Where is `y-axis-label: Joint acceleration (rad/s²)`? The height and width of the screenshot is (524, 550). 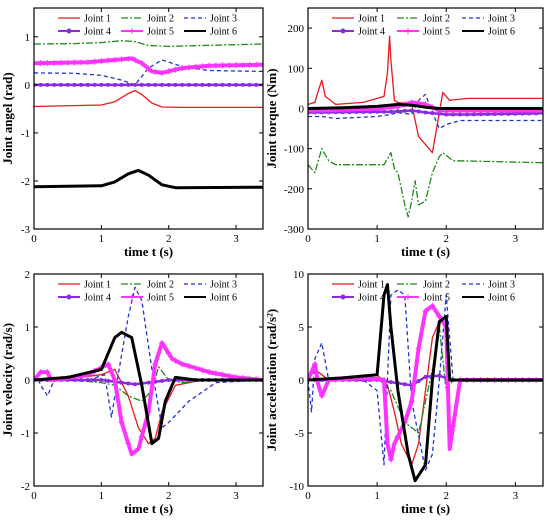
y-axis-label: Joint acceleration (rad/s²) is located at coordinates (271, 380).